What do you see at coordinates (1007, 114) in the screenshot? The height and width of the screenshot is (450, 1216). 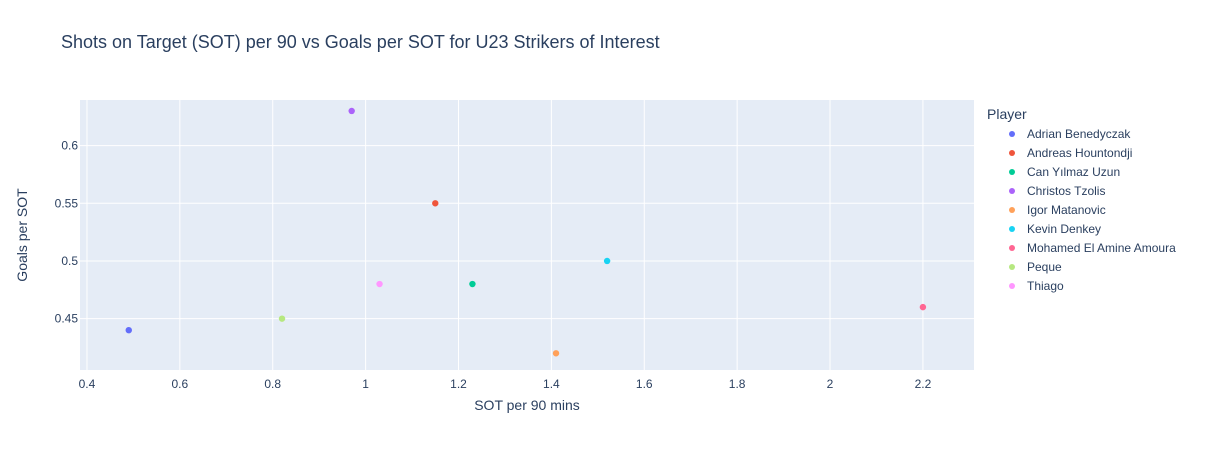 I see `legend-title: Player` at bounding box center [1007, 114].